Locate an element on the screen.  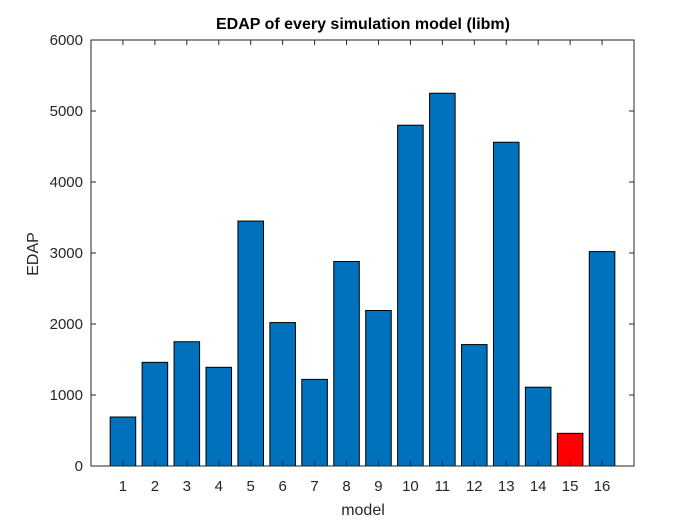
y-tick-label: 2000 is located at coordinates (66, 324).